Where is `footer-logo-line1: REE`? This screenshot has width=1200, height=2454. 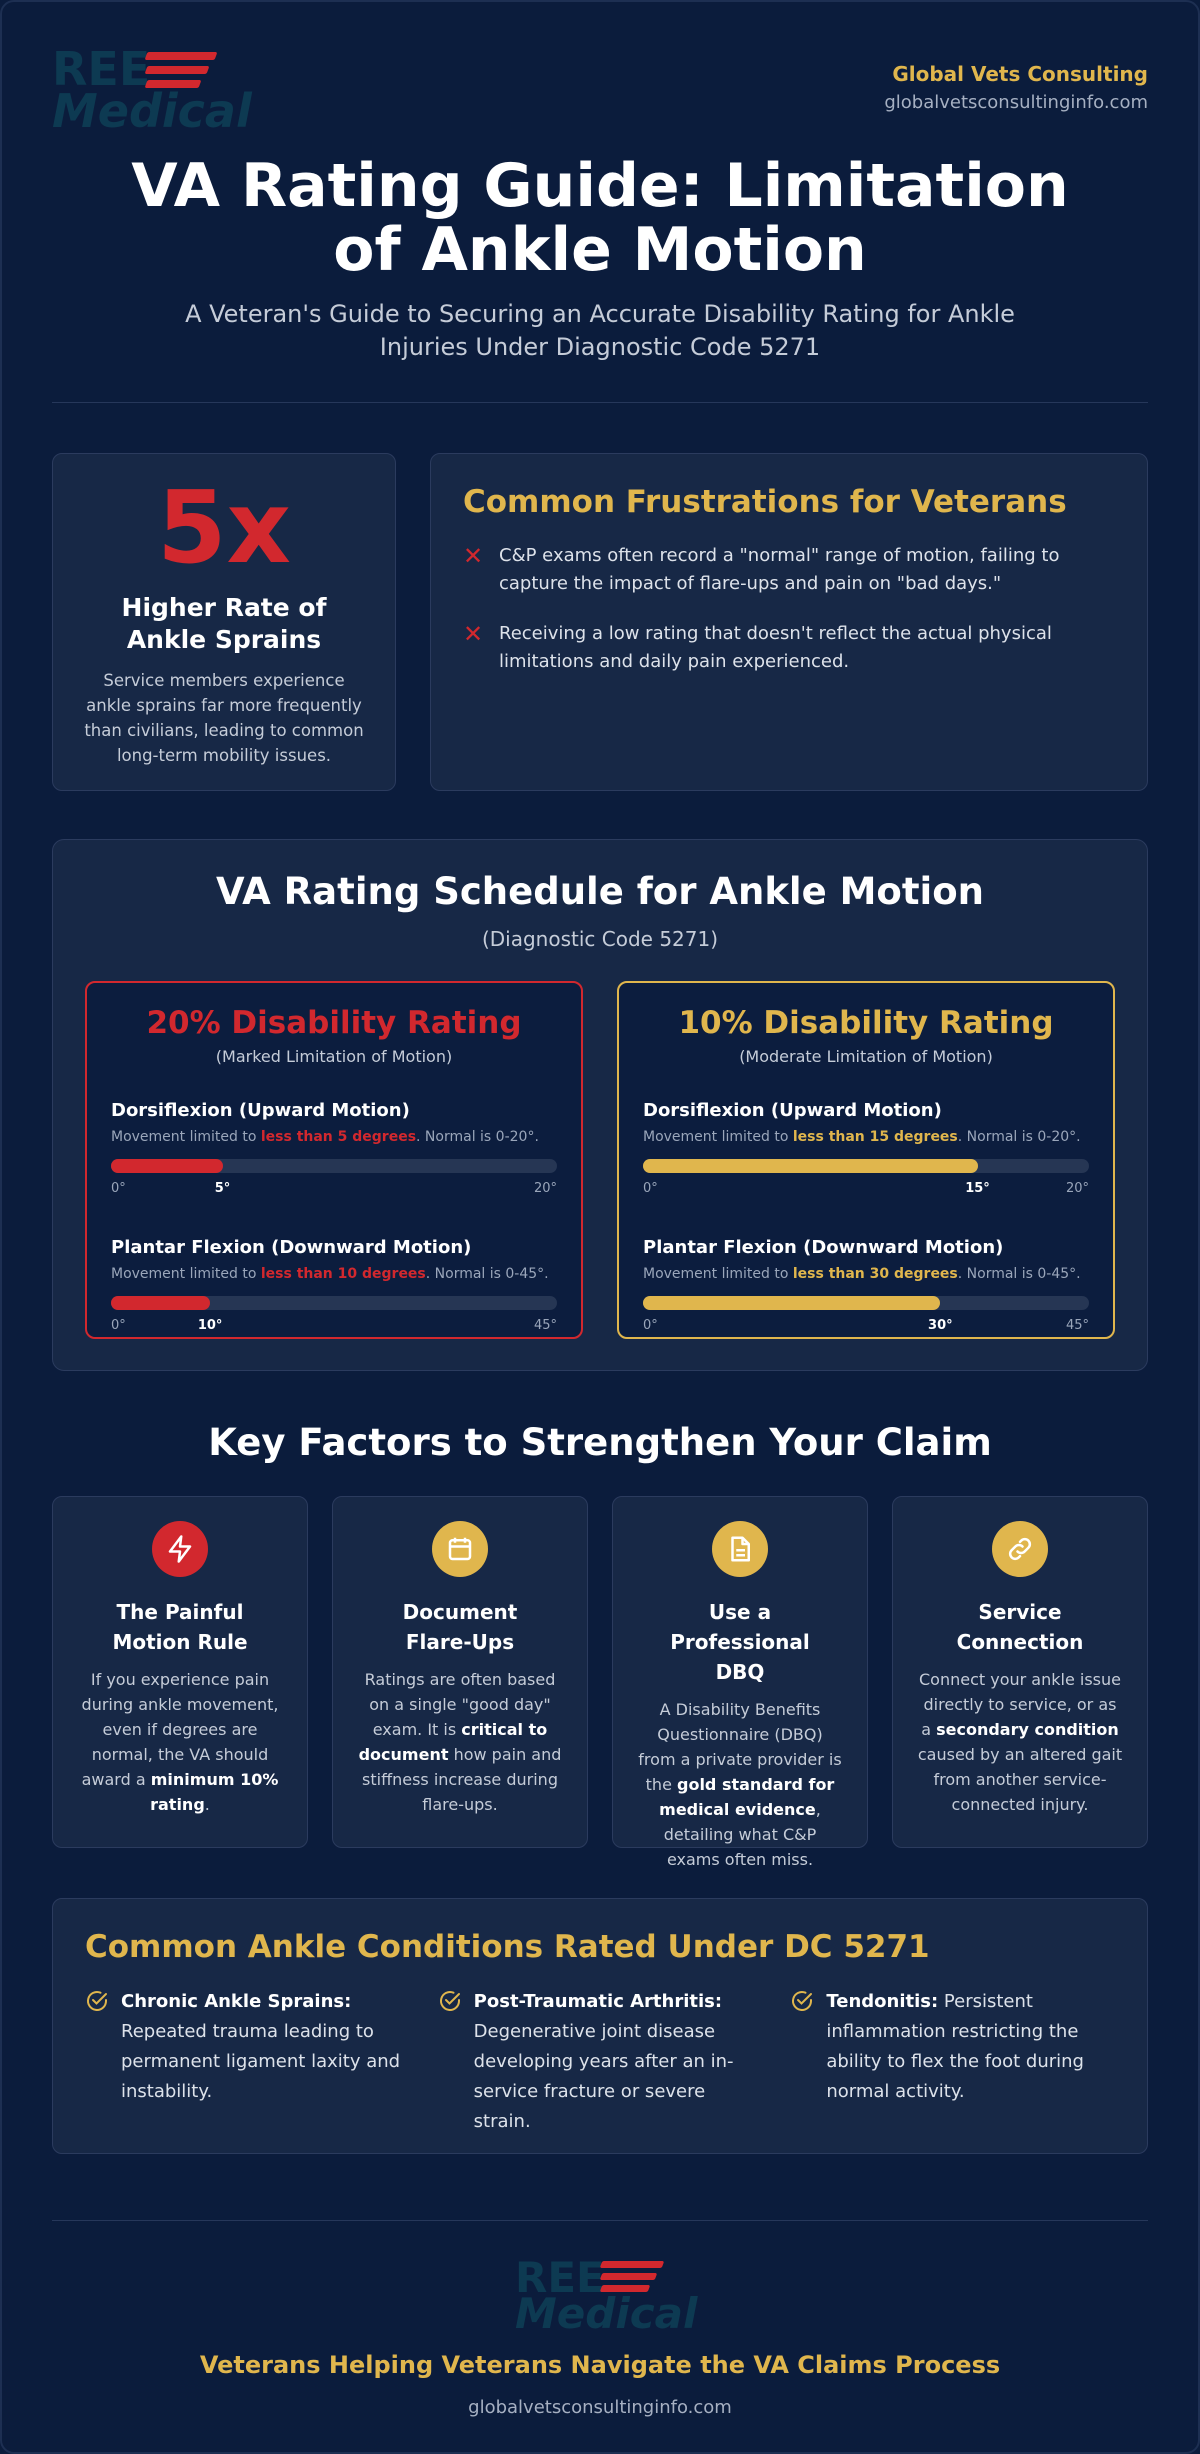
footer-logo-line1: REE is located at coordinates (560, 2277).